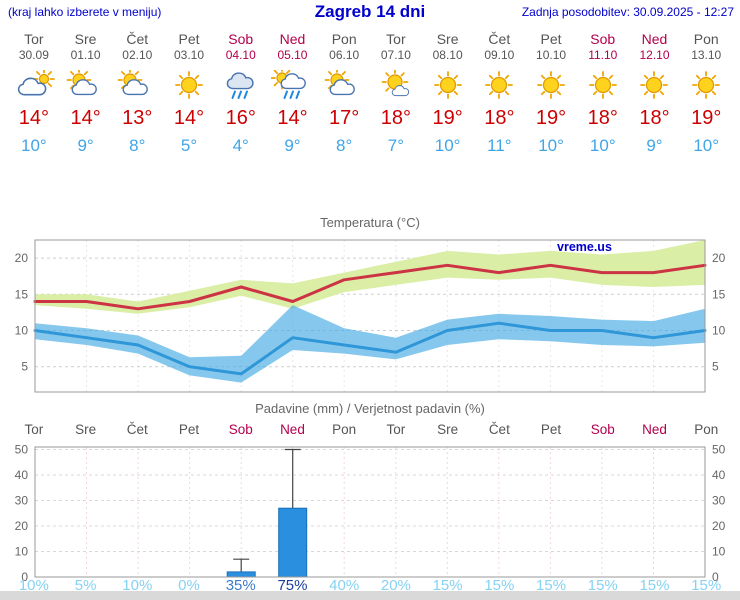 This screenshot has width=740, height=600. What do you see at coordinates (551, 118) in the screenshot?
I see `high-temp: 19°` at bounding box center [551, 118].